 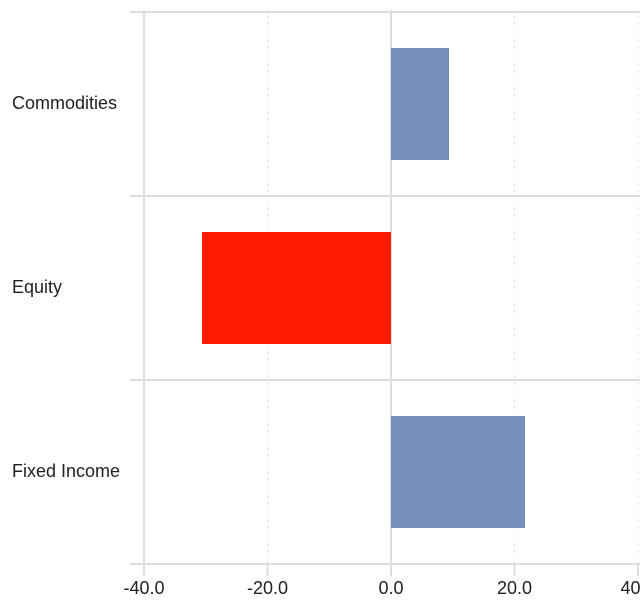 I want to click on x-tick-label: 20.0, so click(x=514, y=588).